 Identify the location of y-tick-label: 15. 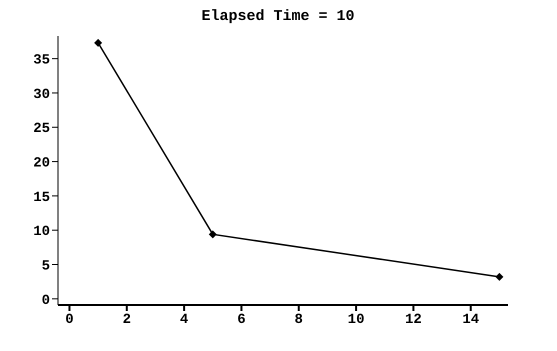
(41, 198).